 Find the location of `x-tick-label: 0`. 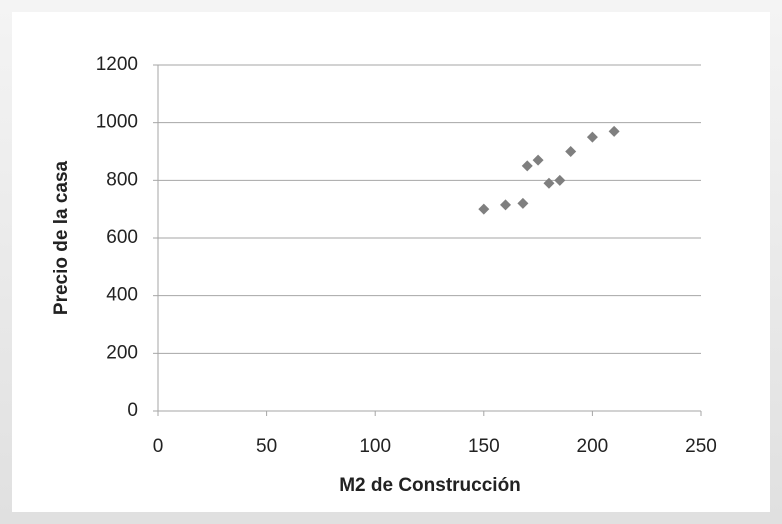

x-tick-label: 0 is located at coordinates (158, 446).